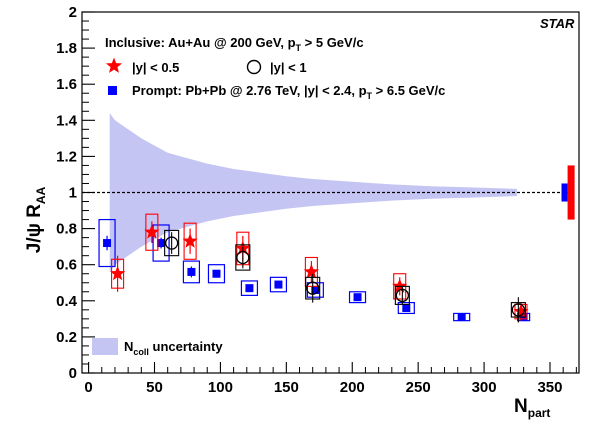  What do you see at coordinates (73, 193) in the screenshot?
I see `y-tick-label: 1` at bounding box center [73, 193].